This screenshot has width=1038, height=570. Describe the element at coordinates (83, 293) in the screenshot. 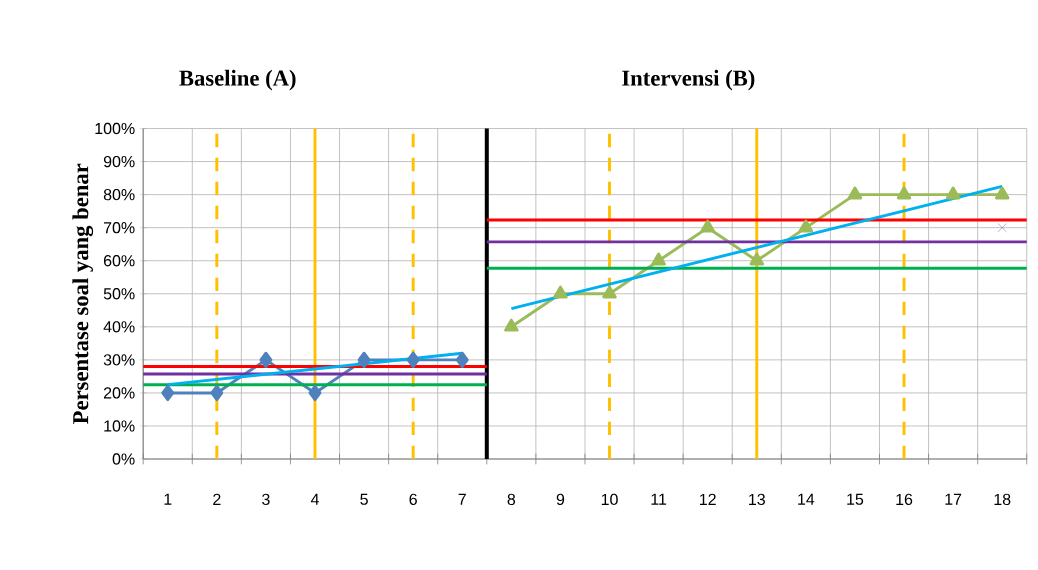

I see `y-axis-title: Persentase soal yang benar` at that location.